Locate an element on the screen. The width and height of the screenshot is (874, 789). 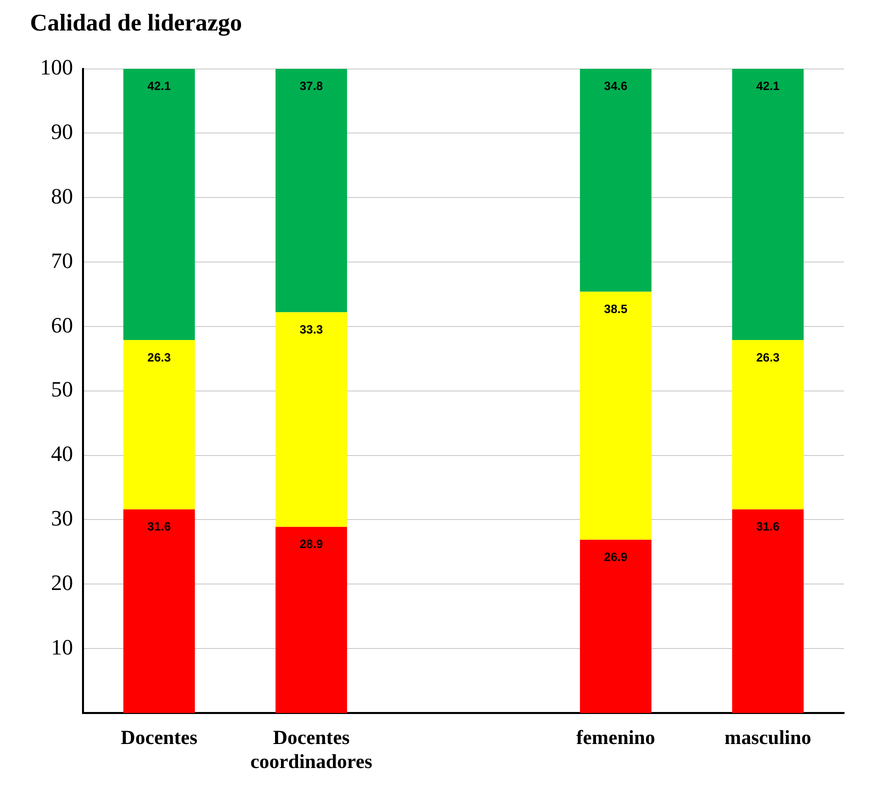
y-tick-label: 70 is located at coordinates (62, 260).